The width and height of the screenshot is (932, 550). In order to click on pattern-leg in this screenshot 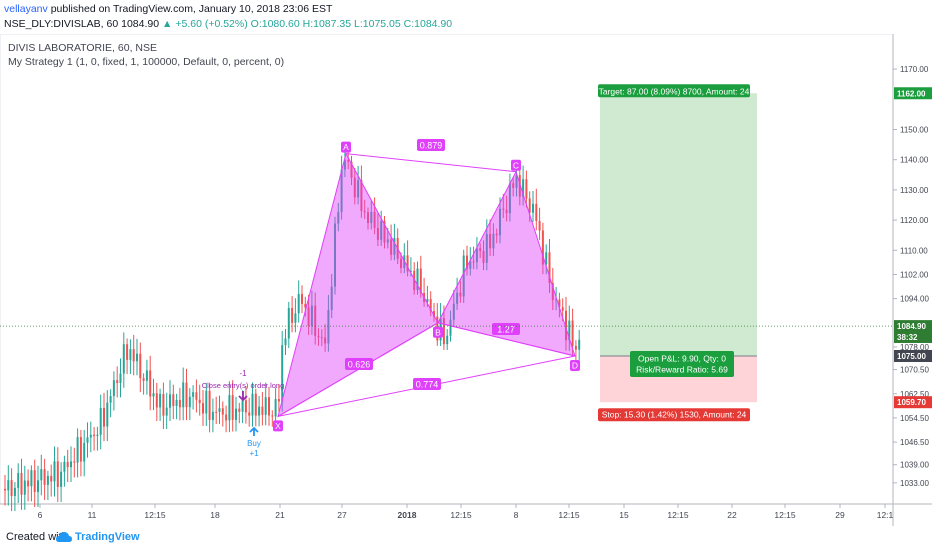, I will do `click(506, 339)`.